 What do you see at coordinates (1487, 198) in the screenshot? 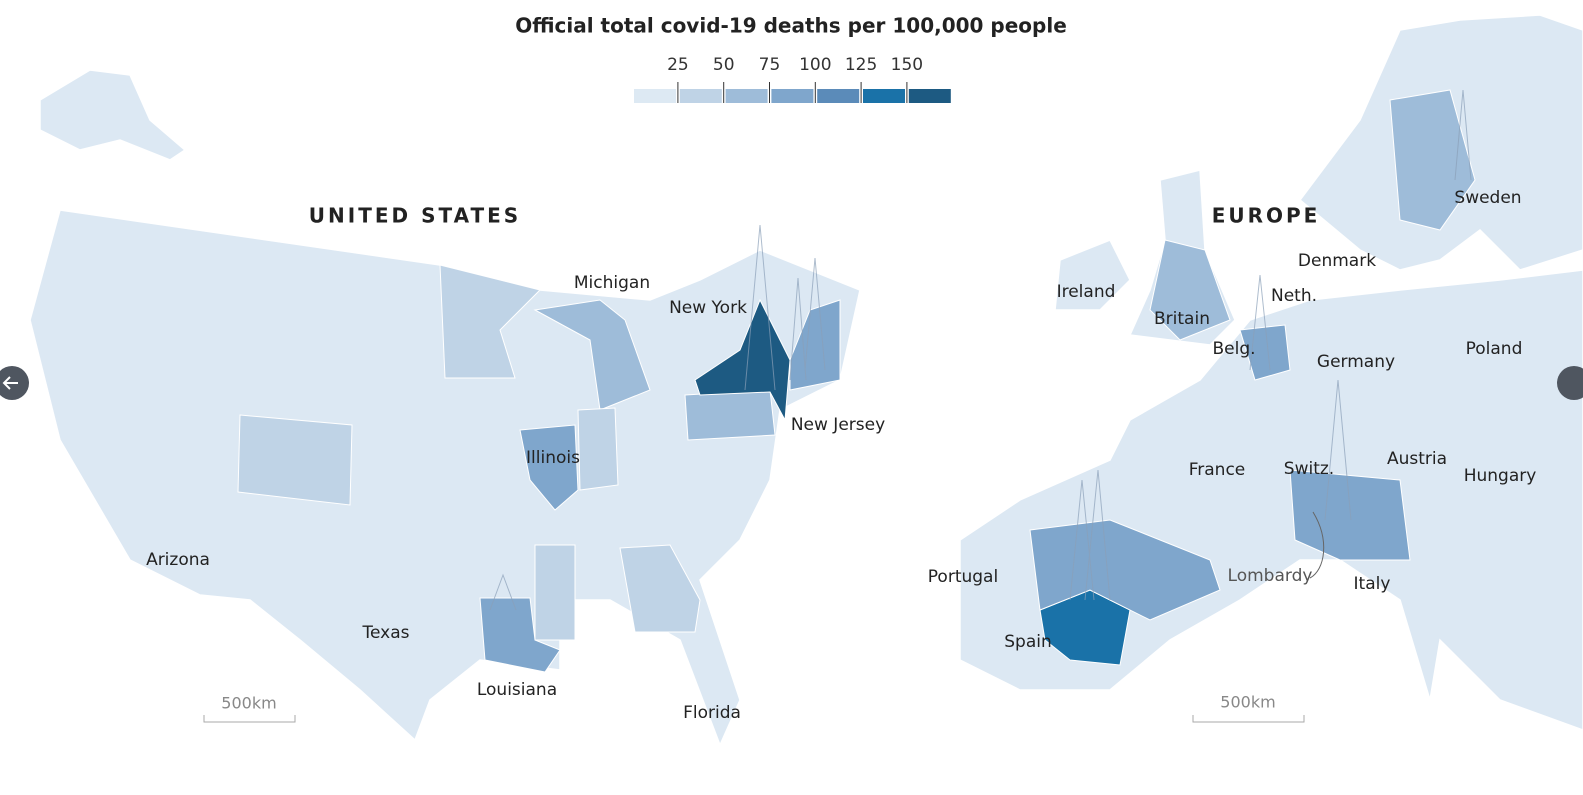
I see `region-label: Sweden` at bounding box center [1487, 198].